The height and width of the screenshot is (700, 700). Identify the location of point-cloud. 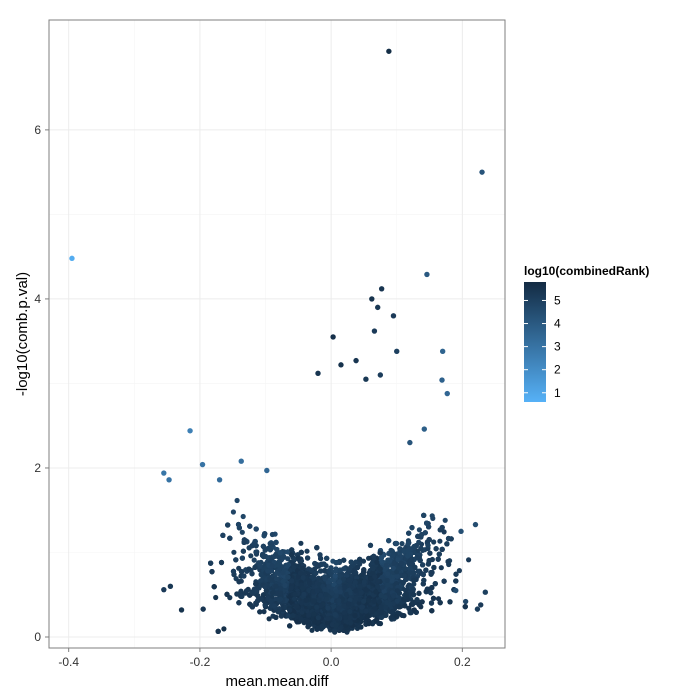
(340, 566).